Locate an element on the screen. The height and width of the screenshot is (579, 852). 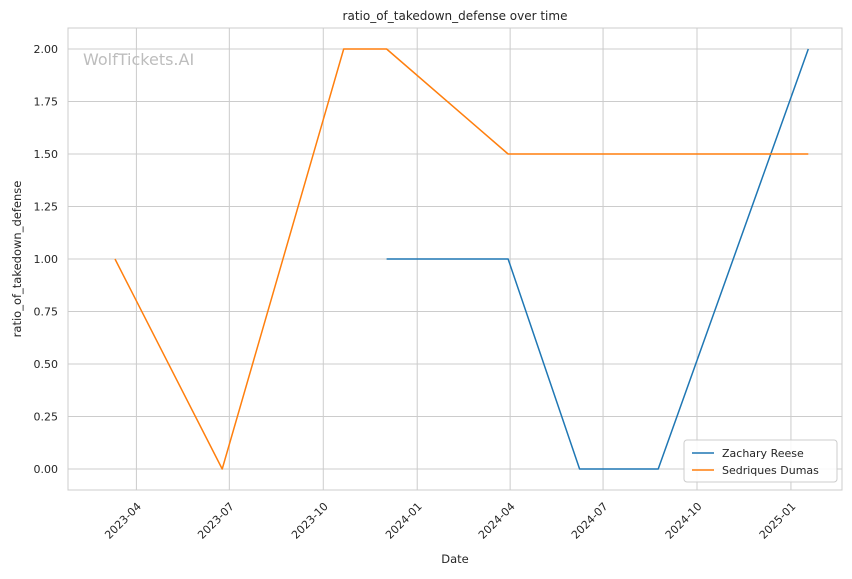
y-tick-label: 0.00 is located at coordinates (46, 469).